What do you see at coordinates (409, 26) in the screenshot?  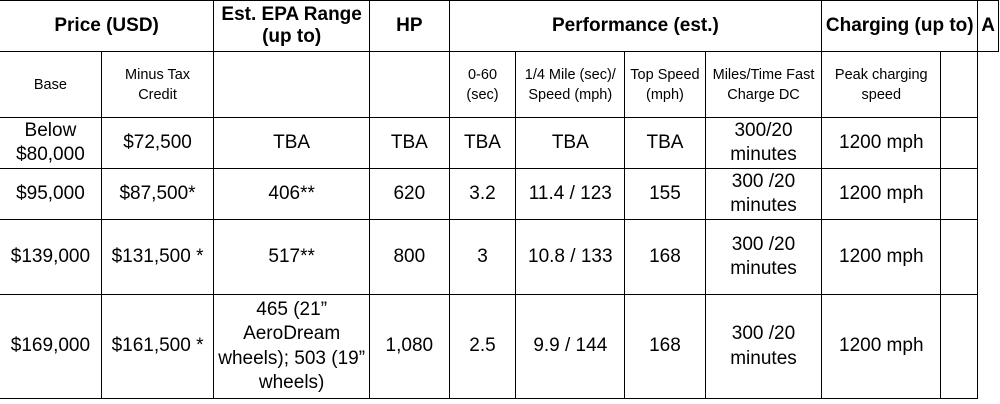 I see `hp-group-header: HP` at bounding box center [409, 26].